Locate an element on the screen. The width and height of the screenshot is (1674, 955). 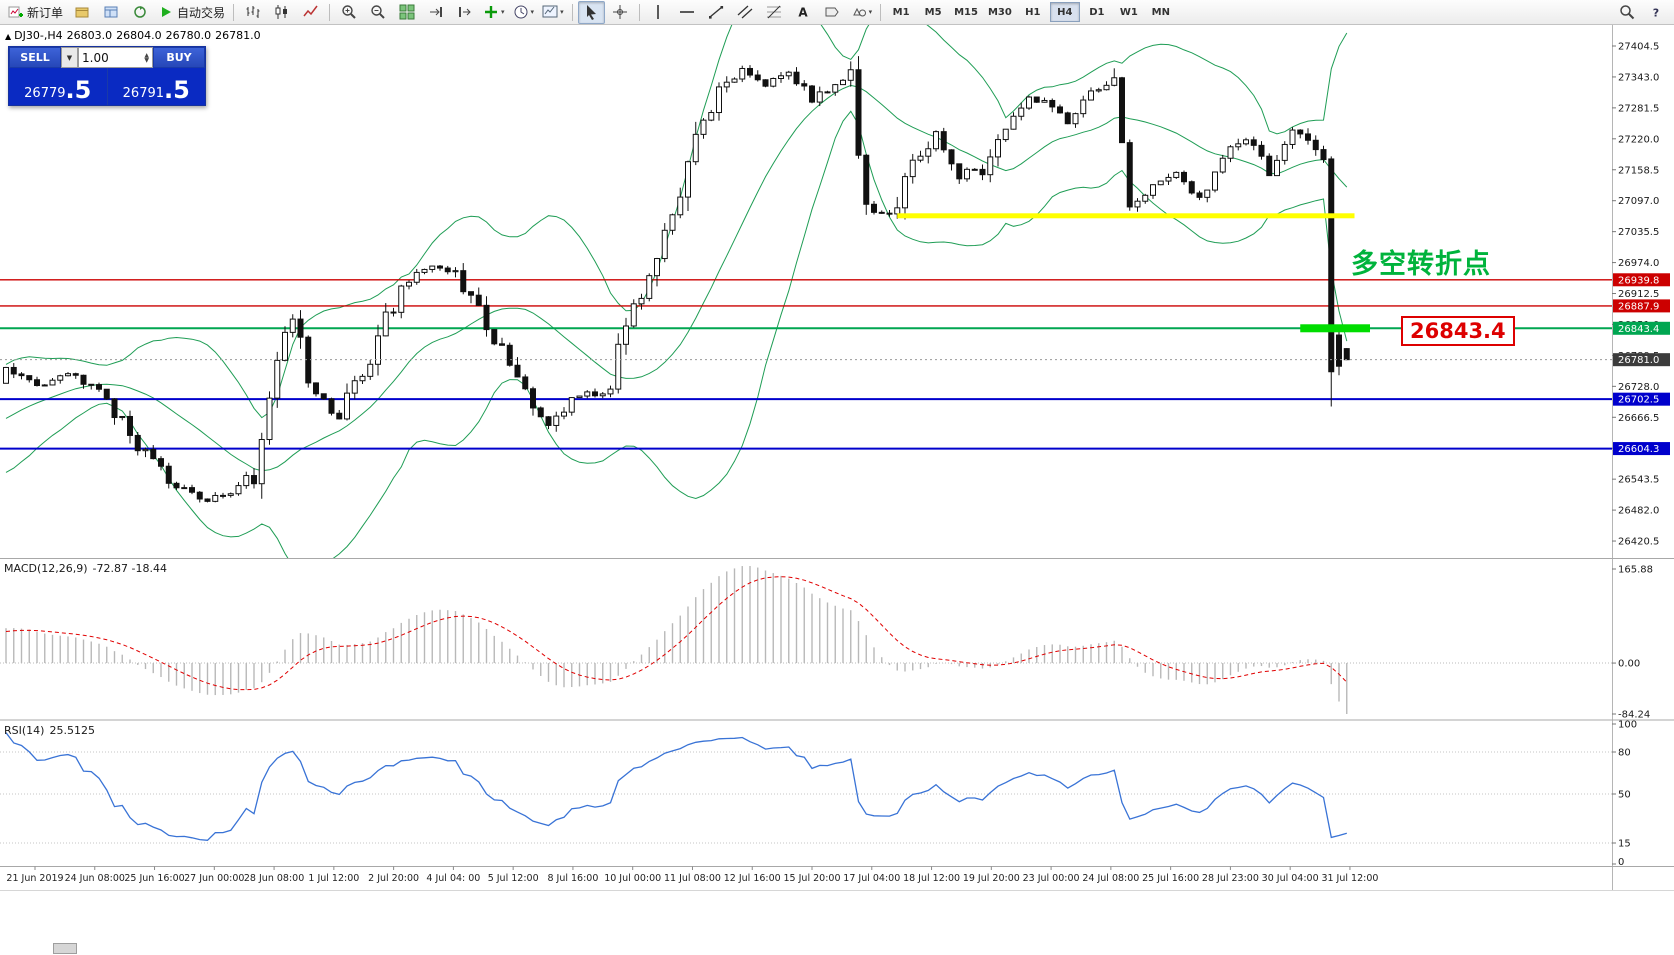
timeframe-w1-button: W1 is located at coordinates (1128, 12).